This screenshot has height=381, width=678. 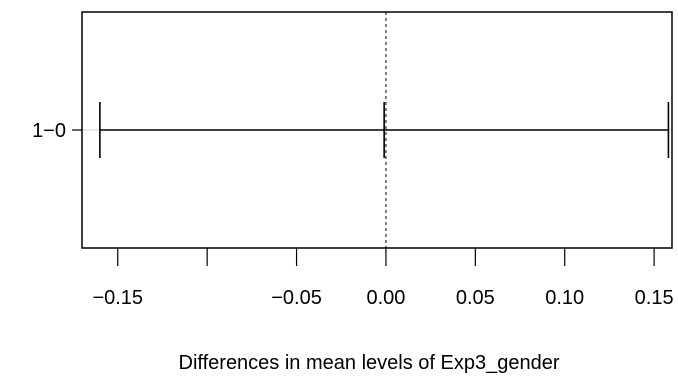 I want to click on x-tick-label: 0.05, so click(x=475, y=298).